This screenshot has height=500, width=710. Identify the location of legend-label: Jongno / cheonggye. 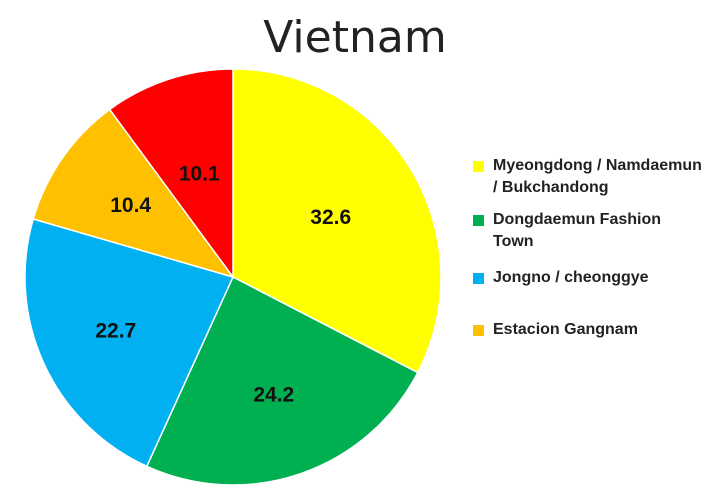
(571, 277).